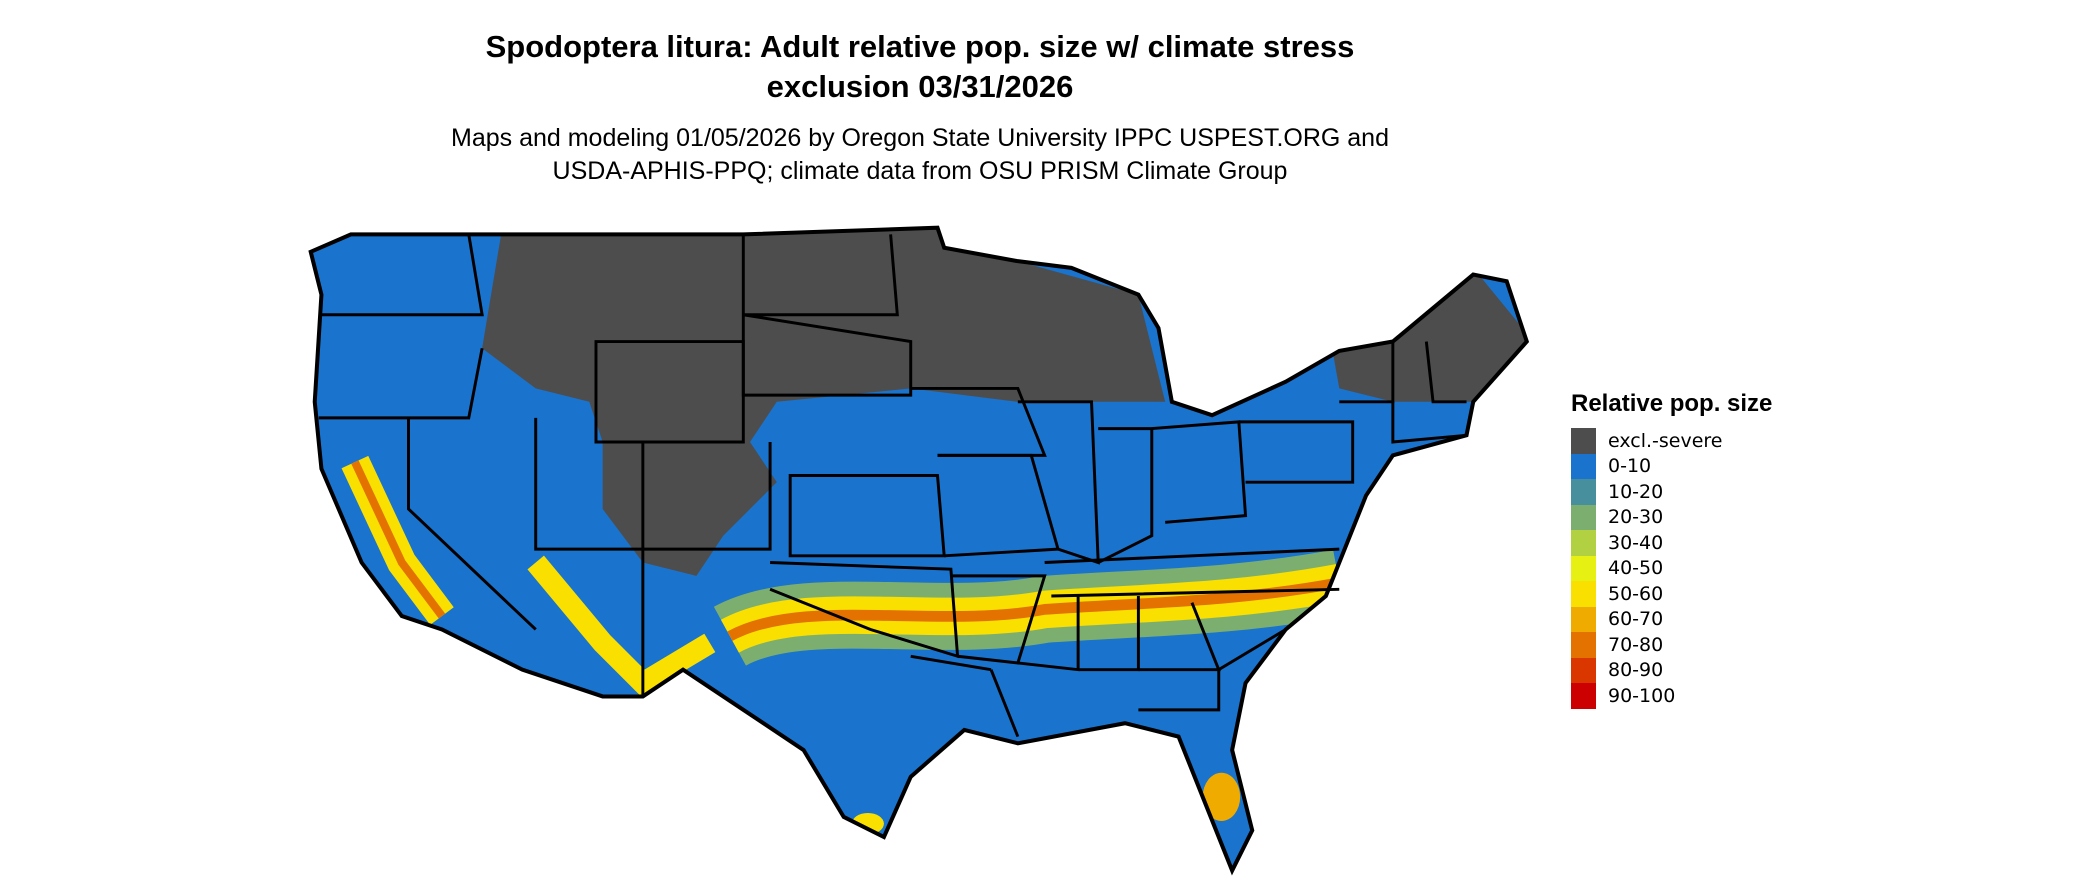 This screenshot has width=2100, height=892. What do you see at coordinates (1636, 542) in the screenshot?
I see `legend-label: 30-40` at bounding box center [1636, 542].